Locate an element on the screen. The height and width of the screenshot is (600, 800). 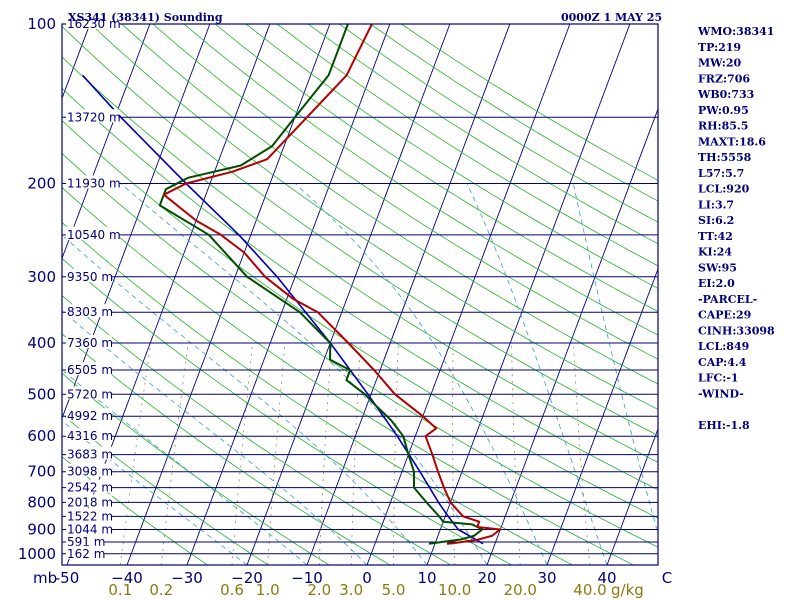
index-line: KI:24 is located at coordinates (715, 252).